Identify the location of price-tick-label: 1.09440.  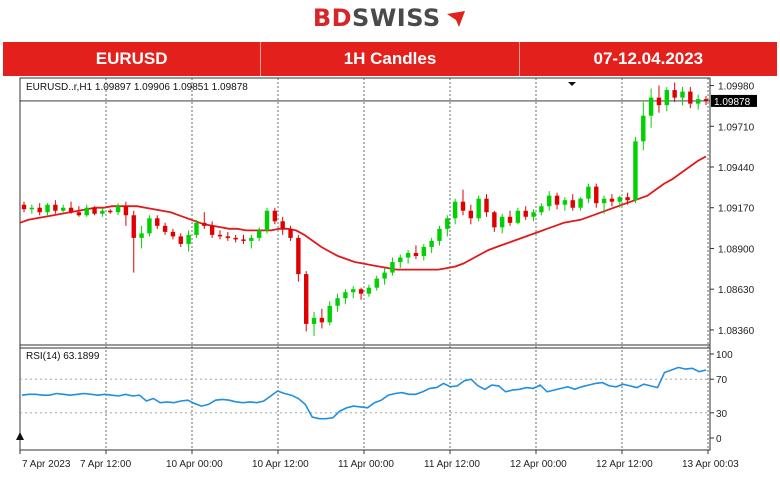
(736, 168).